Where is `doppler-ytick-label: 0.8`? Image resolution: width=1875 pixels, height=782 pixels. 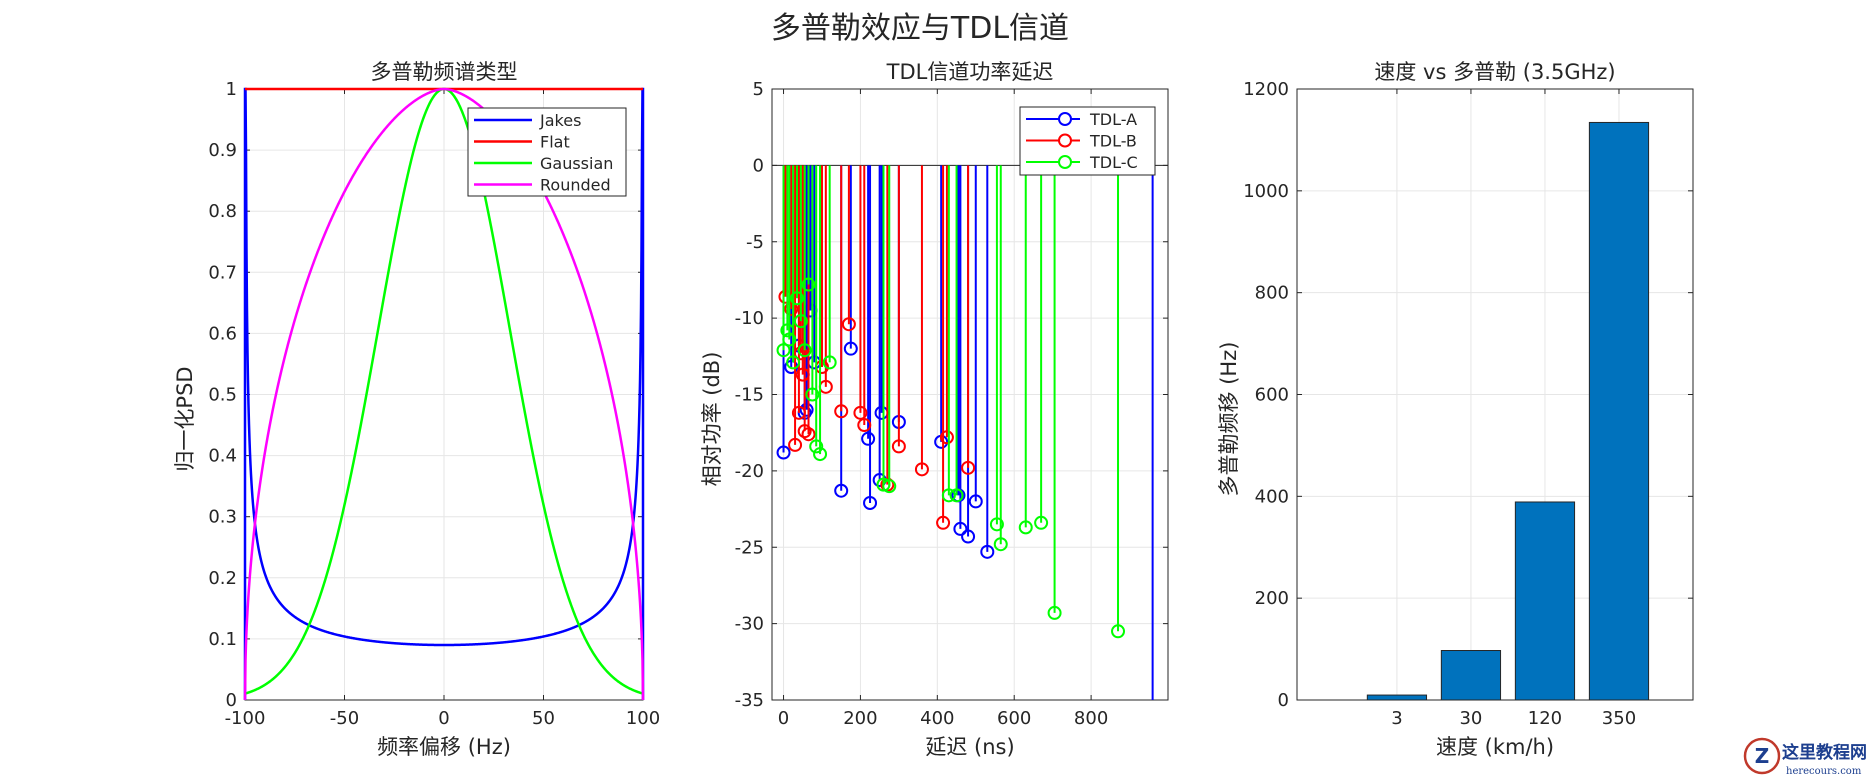 doppler-ytick-label: 0.8 is located at coordinates (222, 211).